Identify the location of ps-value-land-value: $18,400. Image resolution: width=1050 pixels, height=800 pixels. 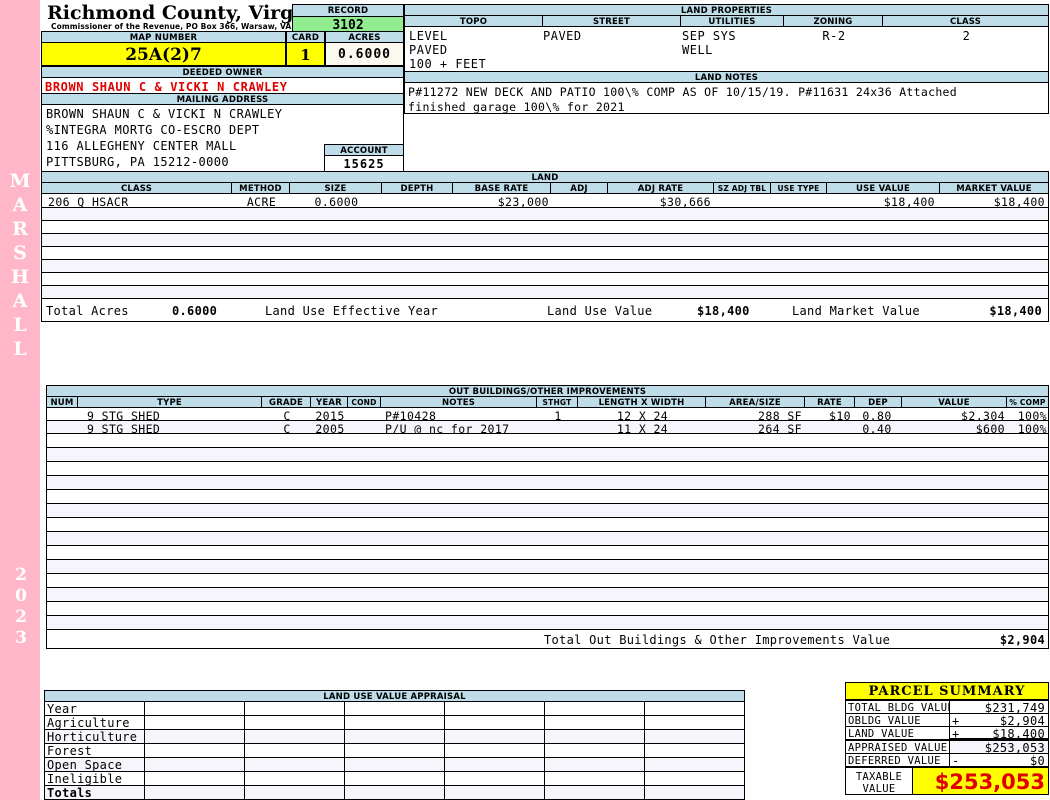
(1018, 734).